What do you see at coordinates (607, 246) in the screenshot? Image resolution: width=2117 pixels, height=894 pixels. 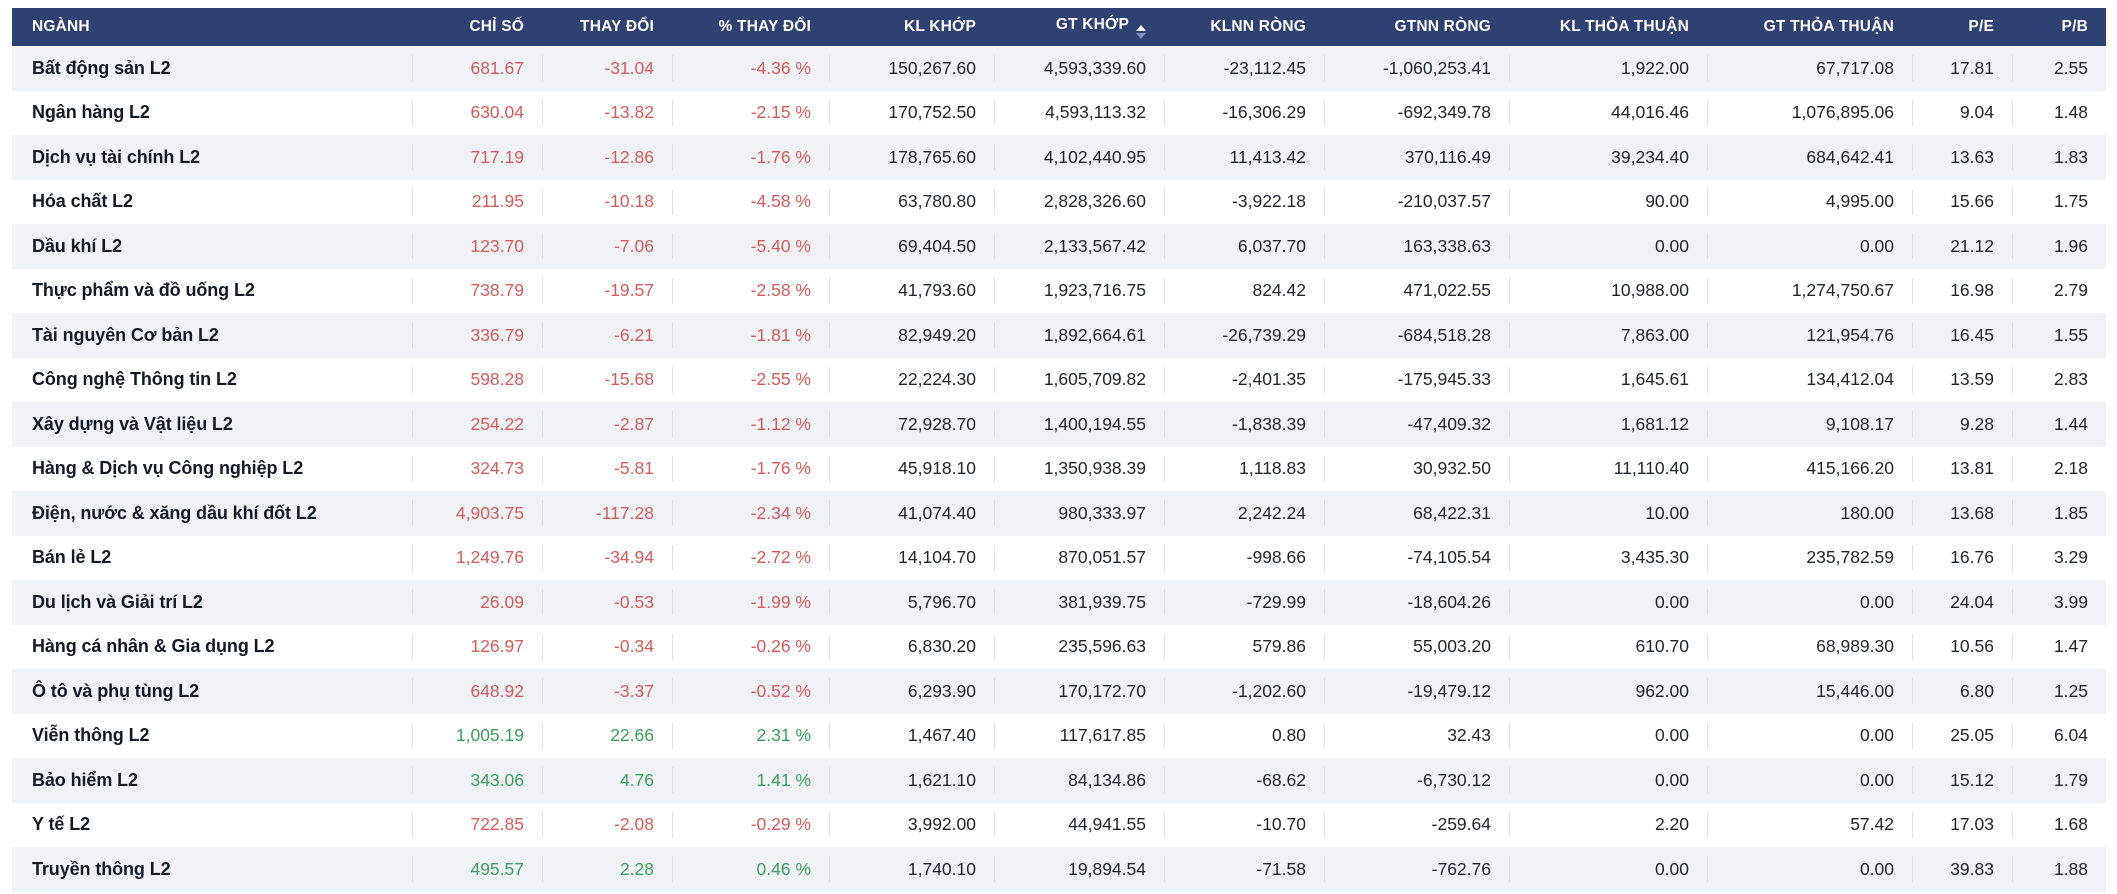 I see `change-cell: -7.06` at bounding box center [607, 246].